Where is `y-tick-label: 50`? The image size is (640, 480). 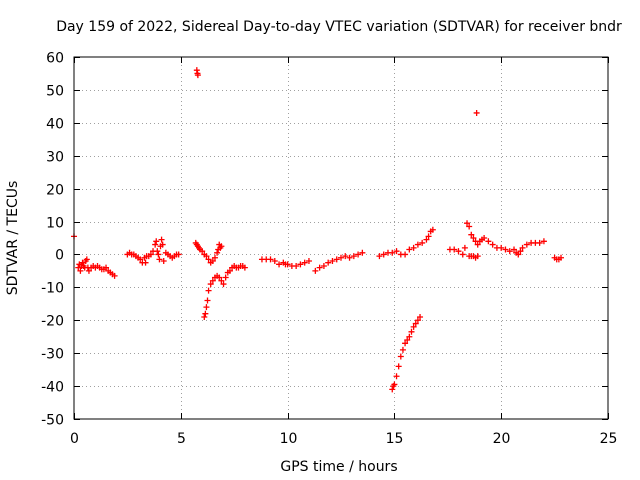 y-tick-label: 50 is located at coordinates (55, 92).